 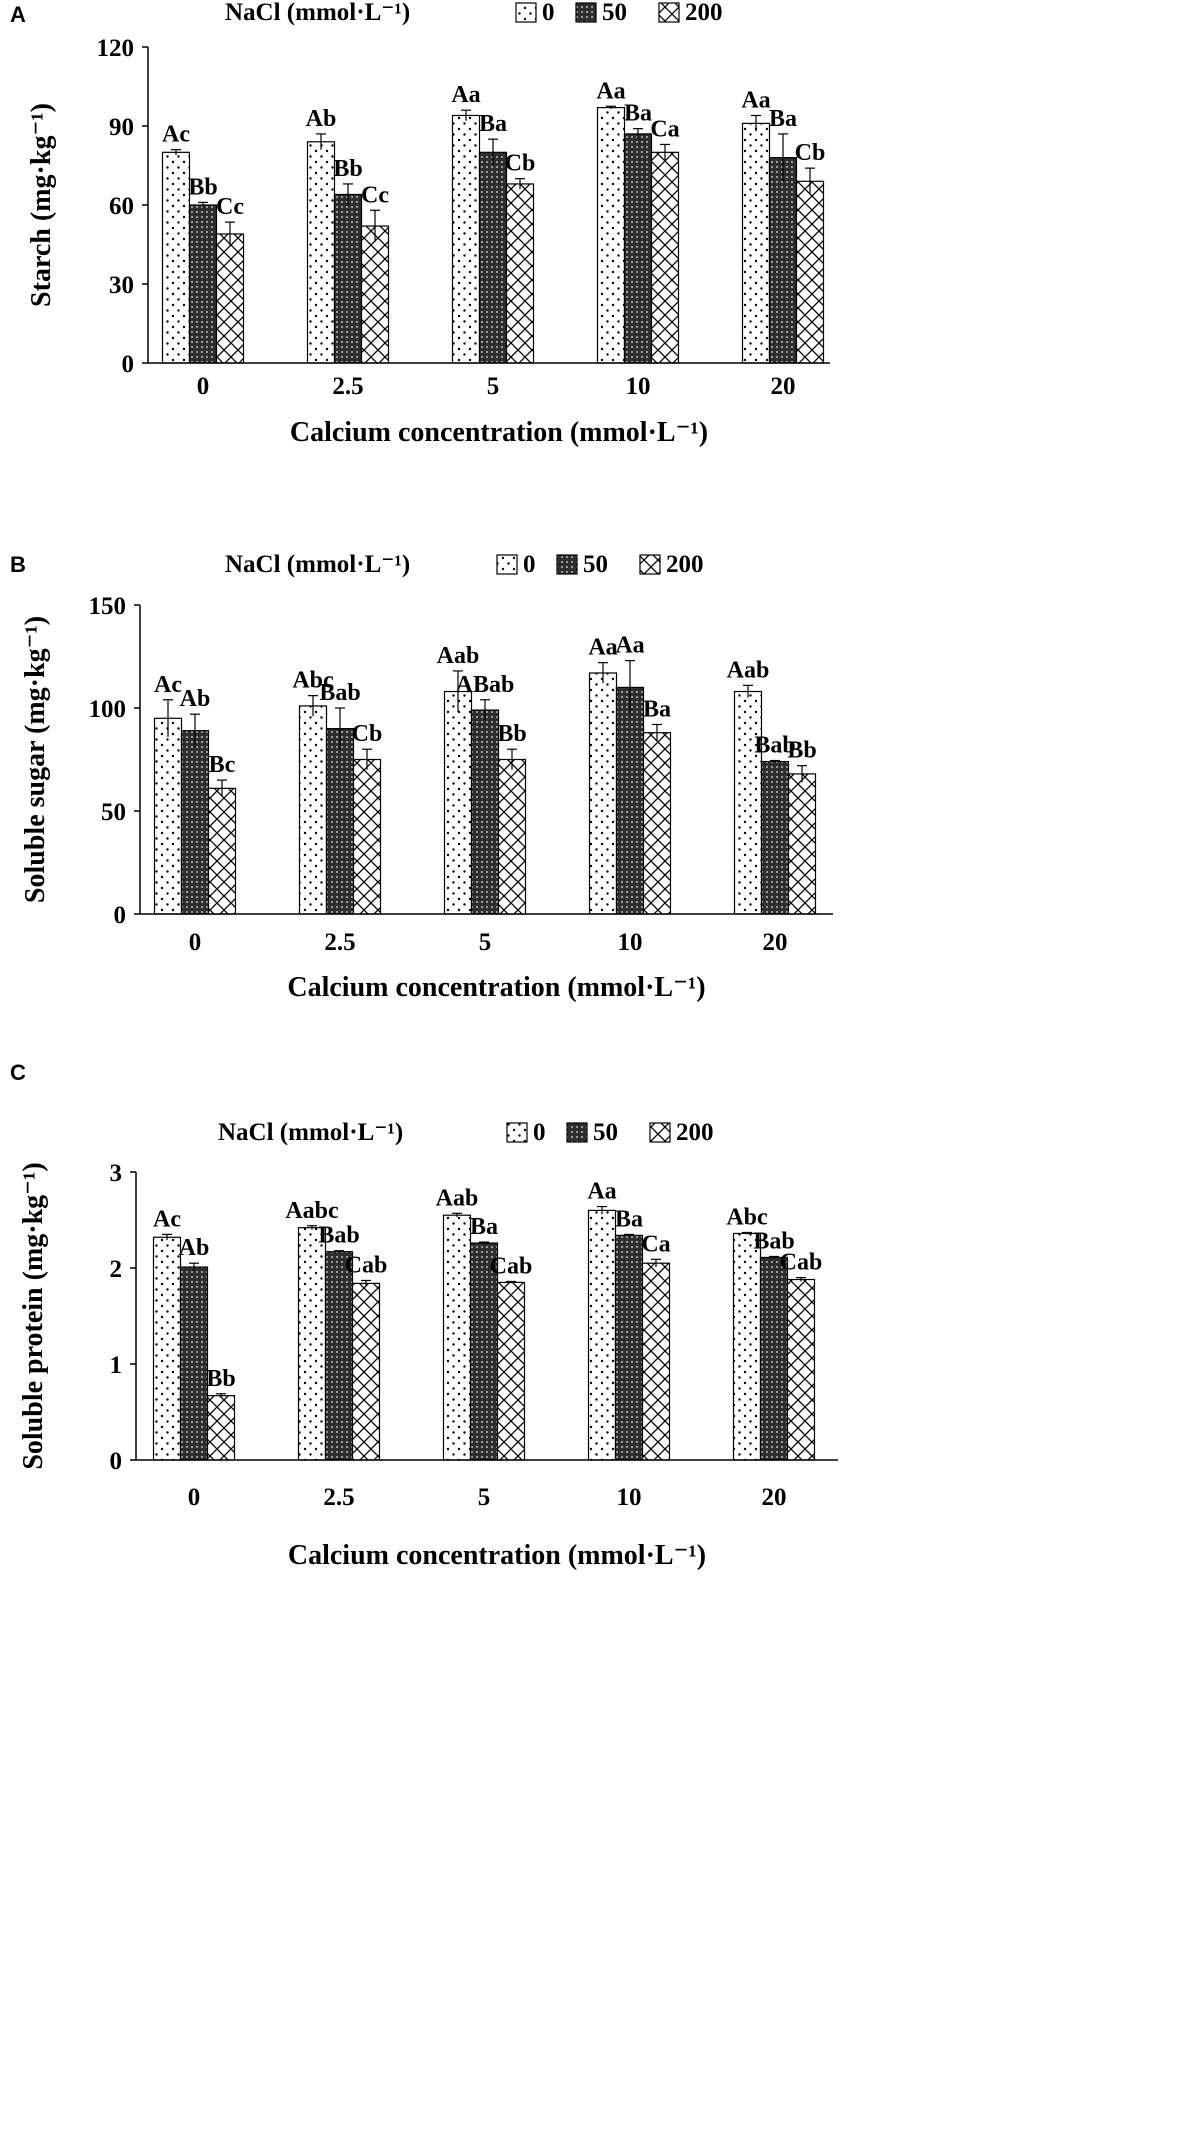 What do you see at coordinates (194, 1497) in the screenshot?
I see `x-tick-label: 0` at bounding box center [194, 1497].